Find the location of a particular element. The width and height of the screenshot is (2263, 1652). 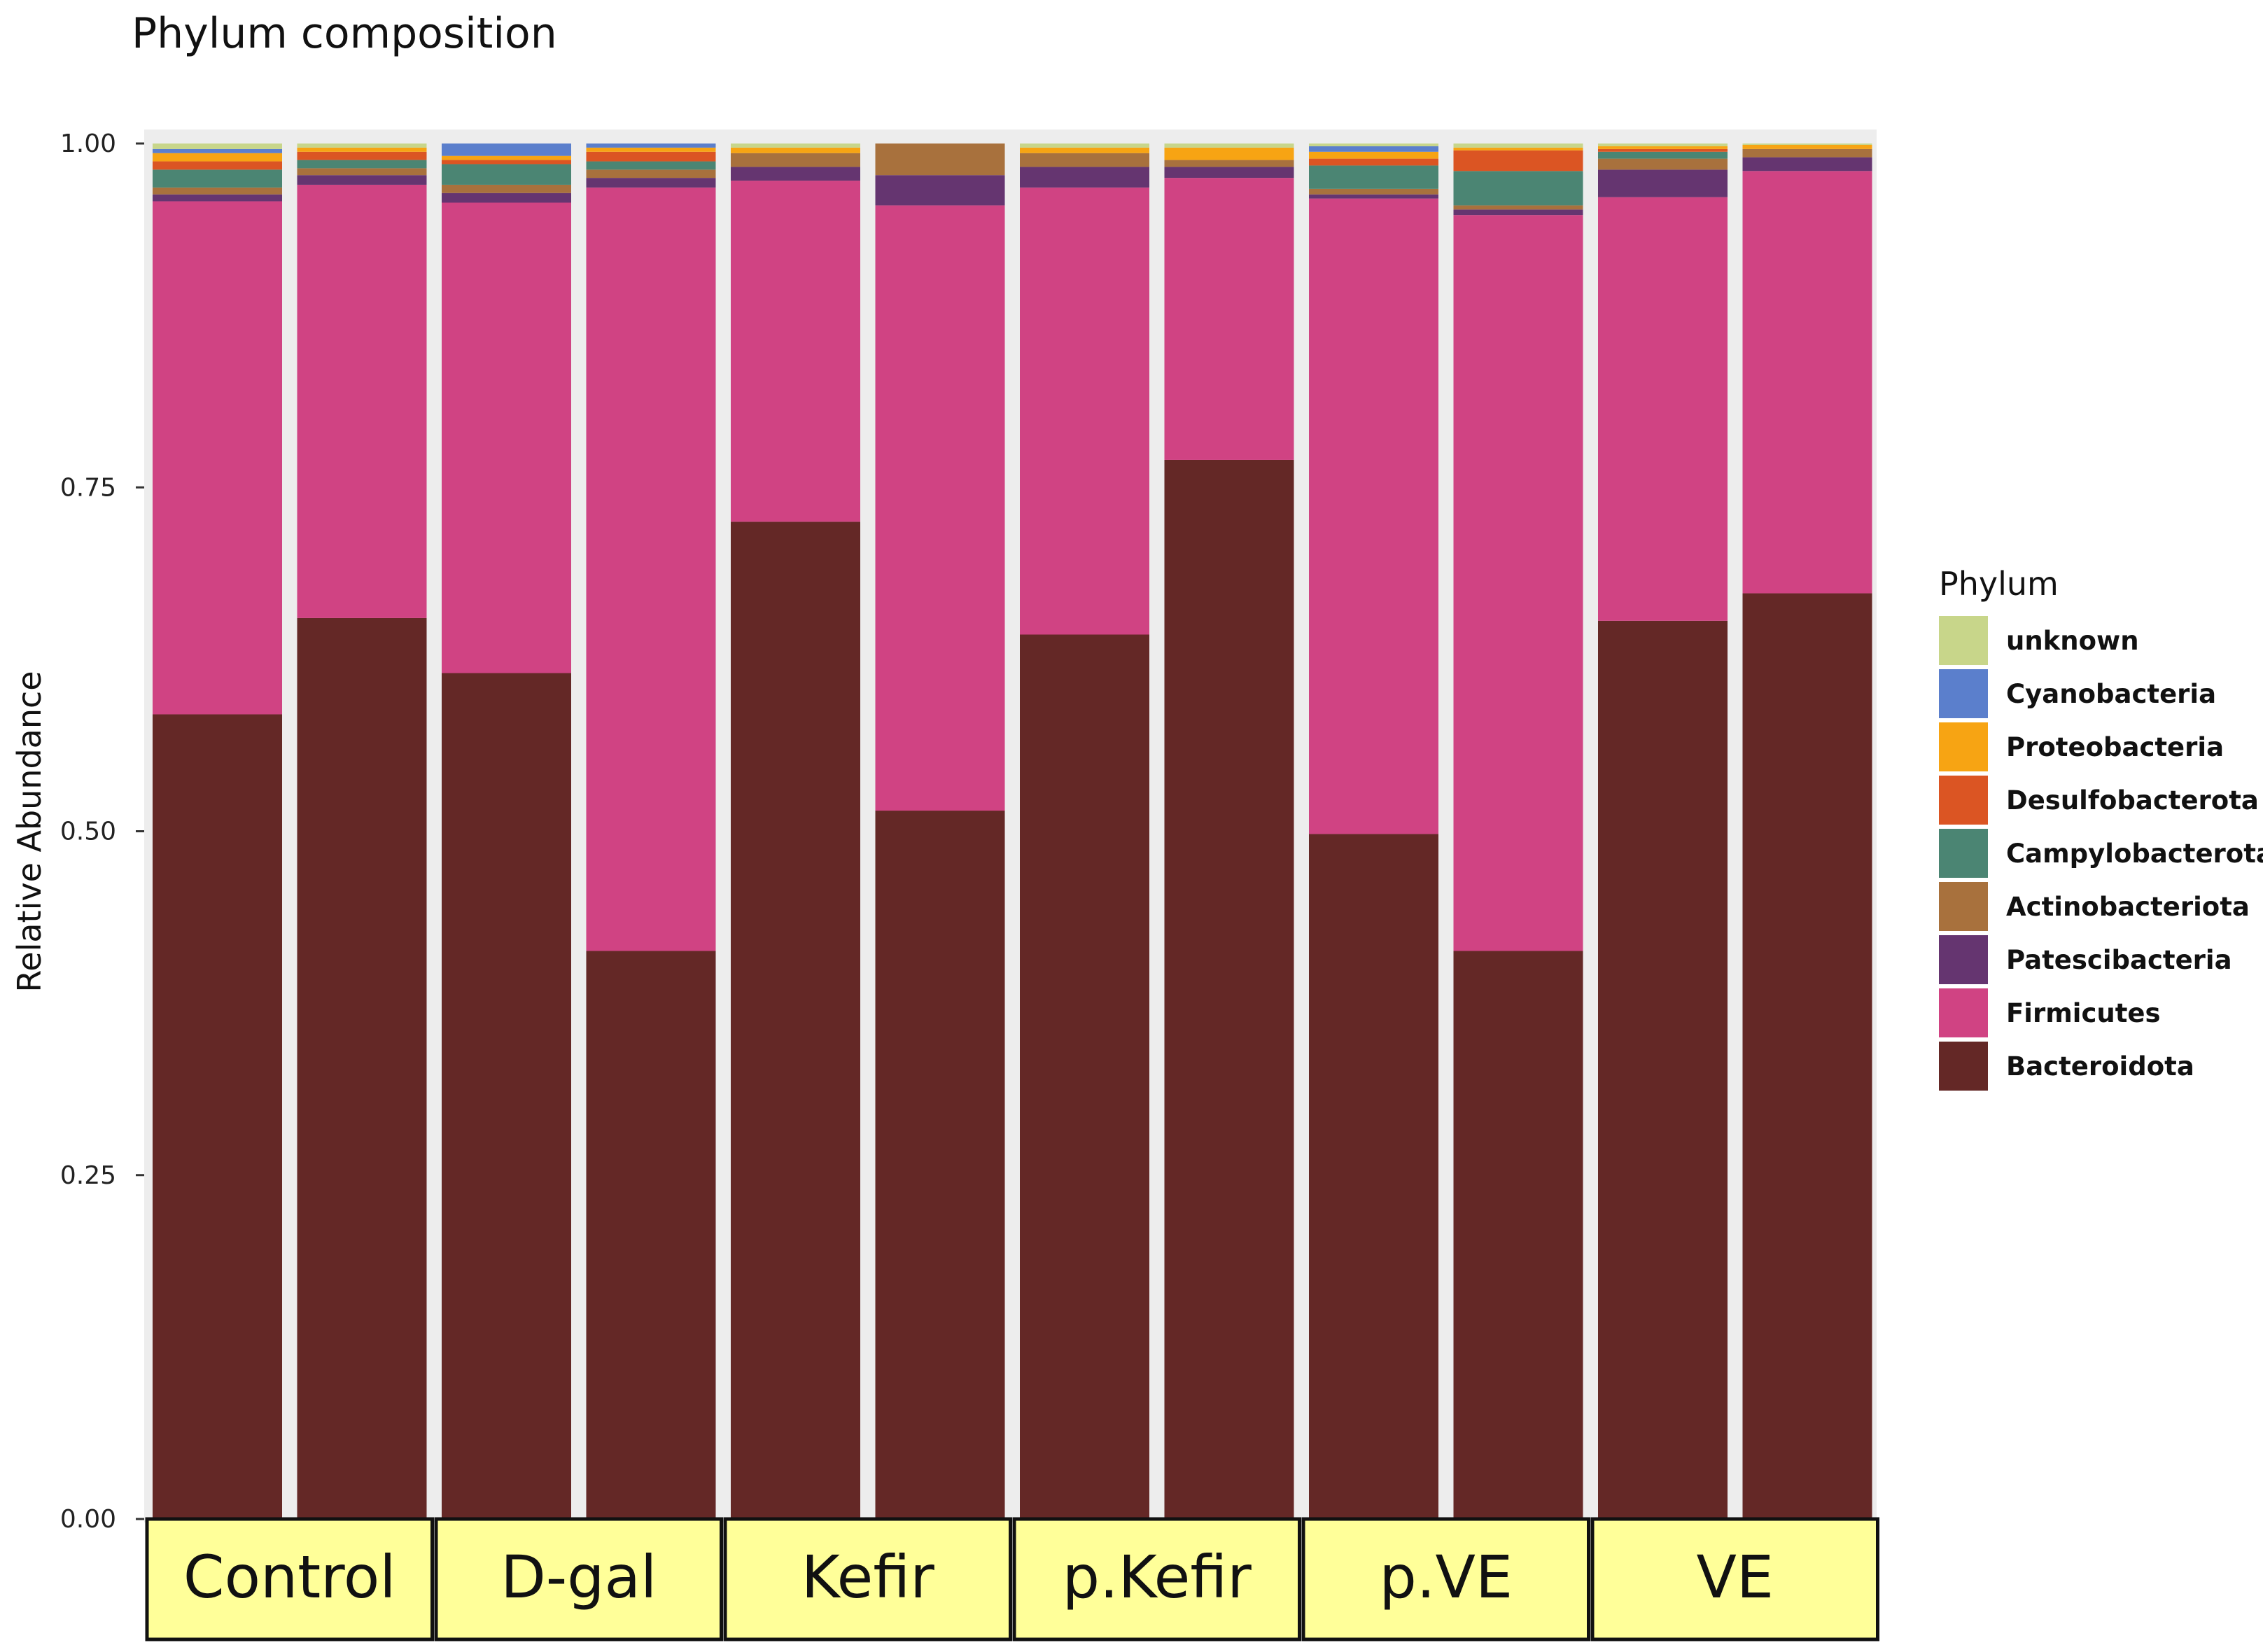

group-label: D-gal is located at coordinates (578, 1577).